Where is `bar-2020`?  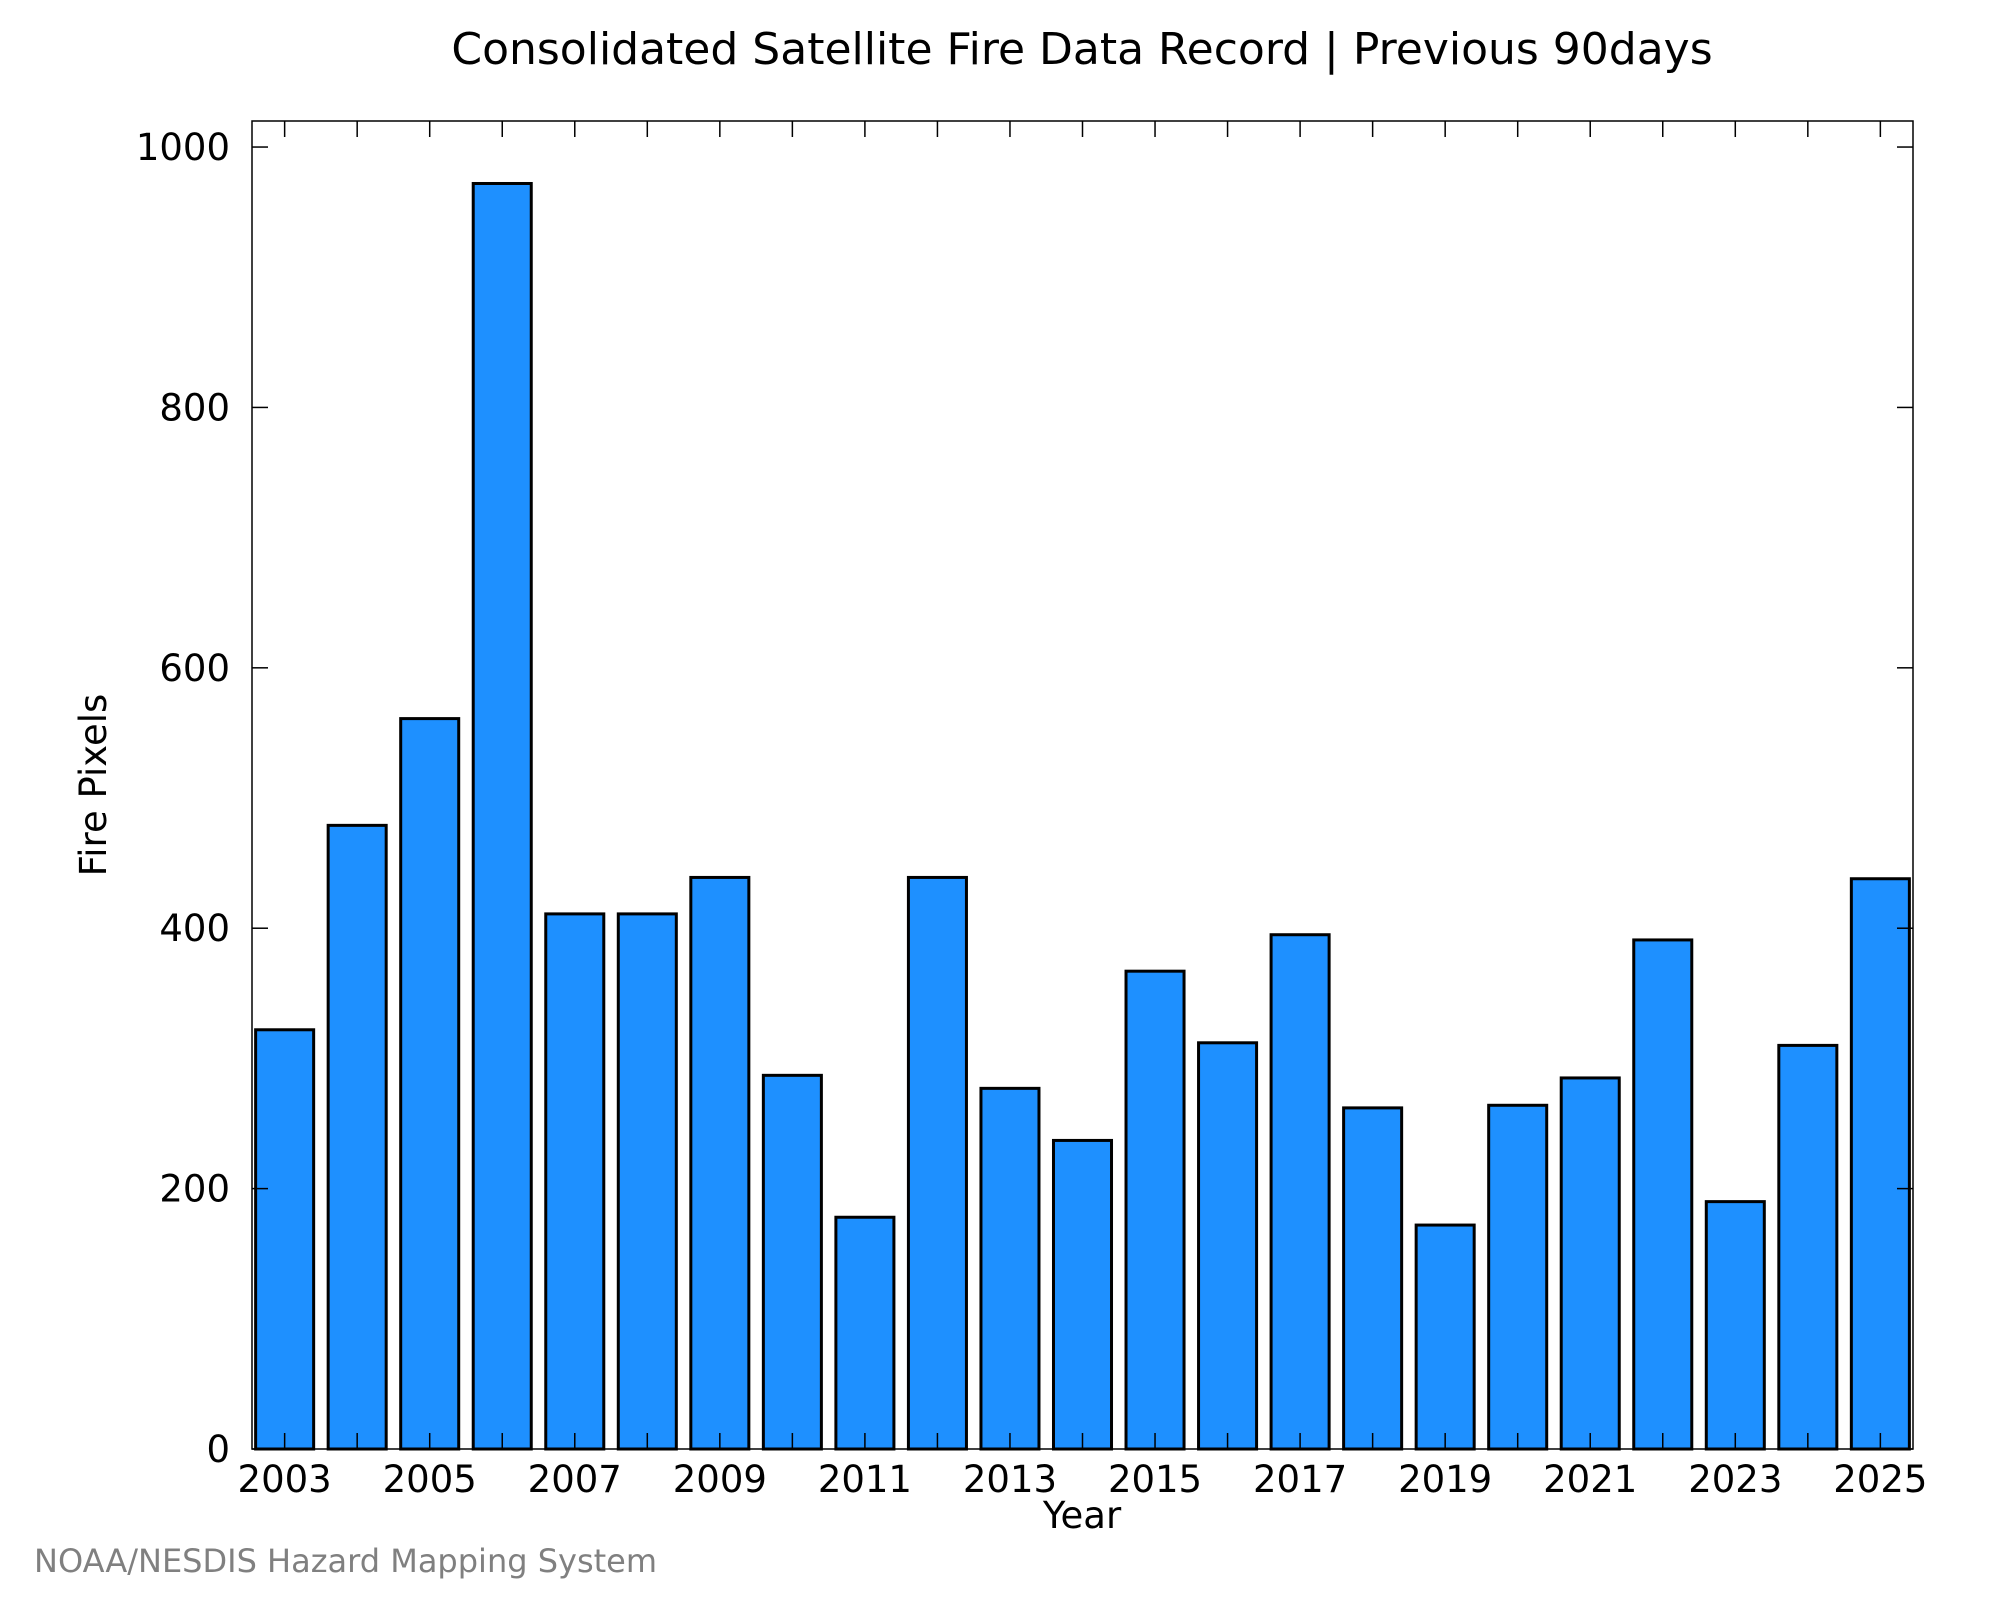
bar-2020 is located at coordinates (1518, 1277).